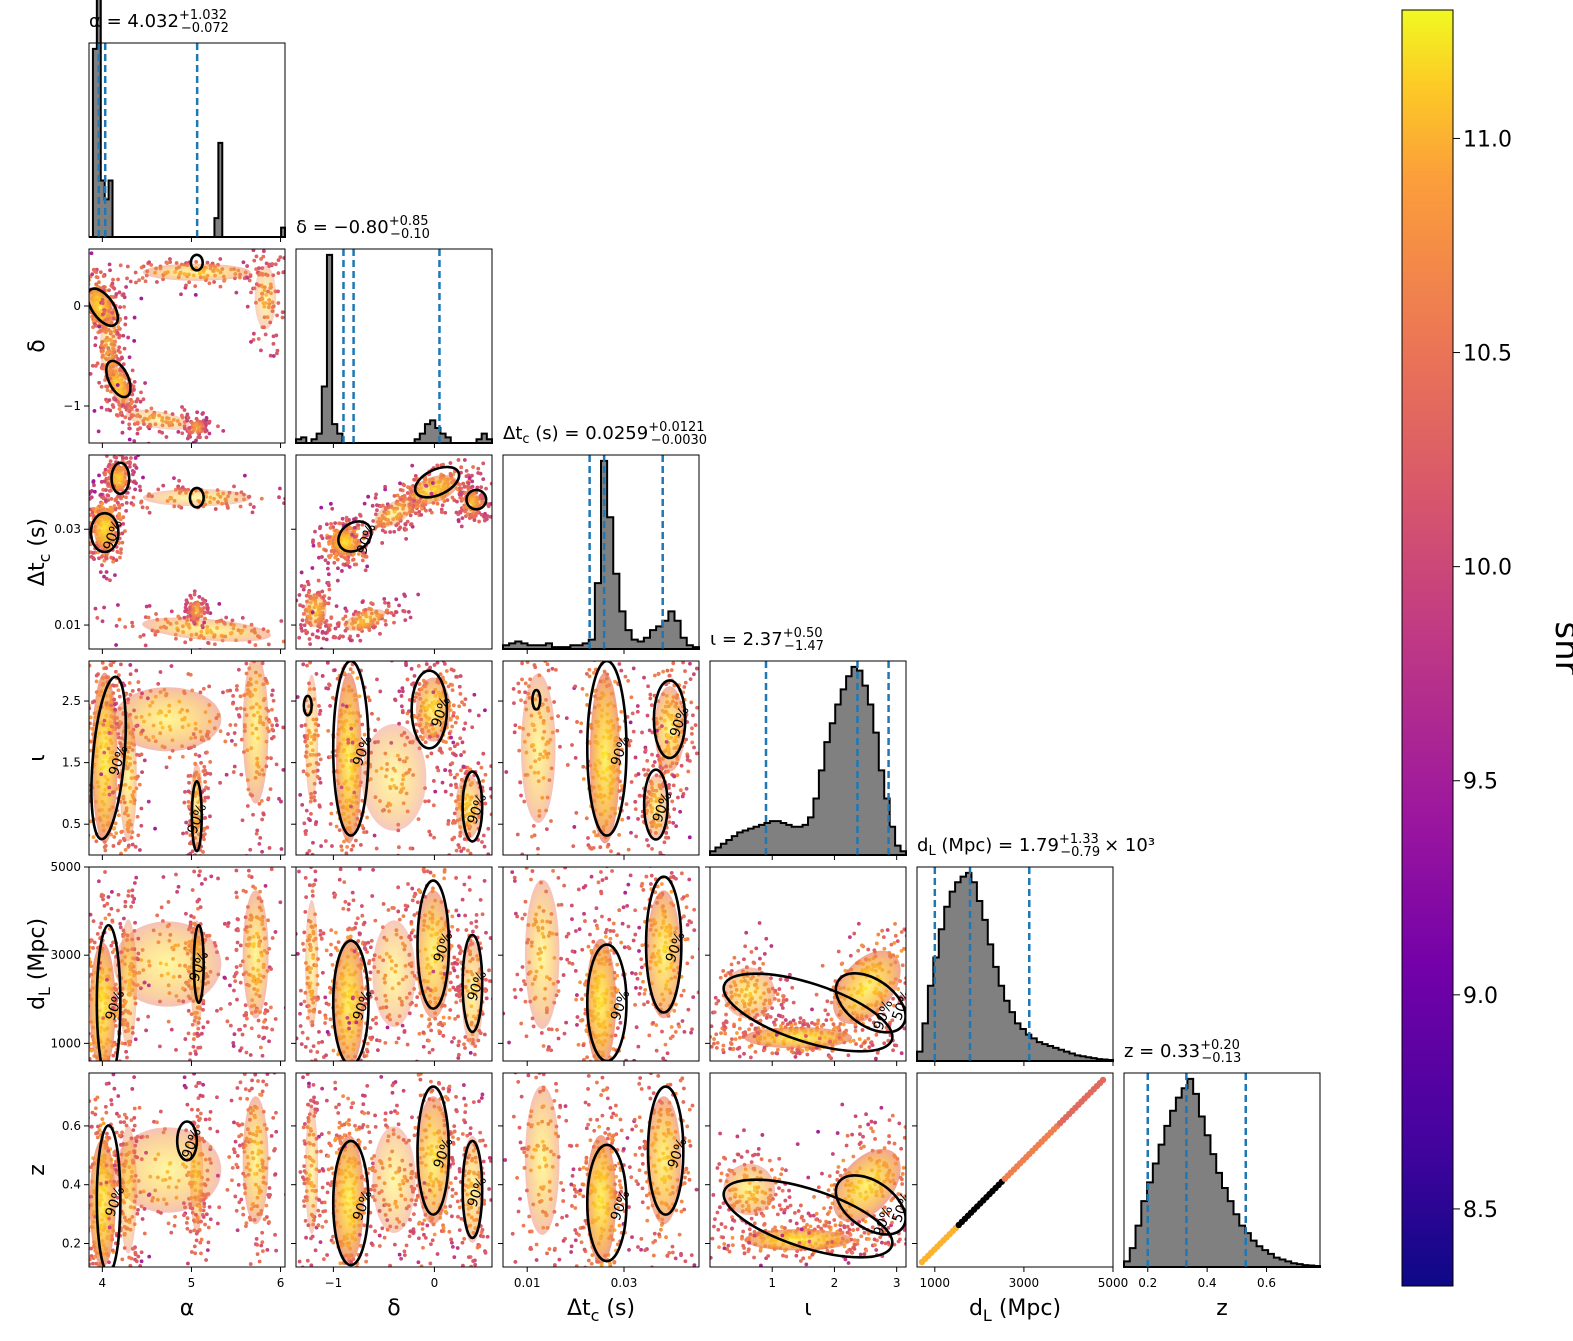  What do you see at coordinates (605, 434) in the screenshot?
I see `title-dtc: Δtc (s) = 0.0259+0.0121 −0.0030` at bounding box center [605, 434].